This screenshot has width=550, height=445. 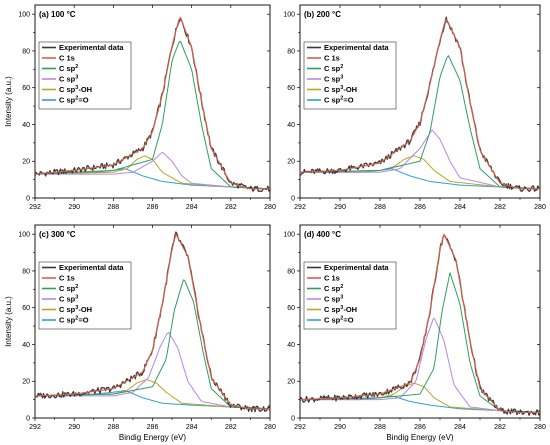 What do you see at coordinates (322, 234) in the screenshot?
I see `panel-title: (d) 400 °C` at bounding box center [322, 234].